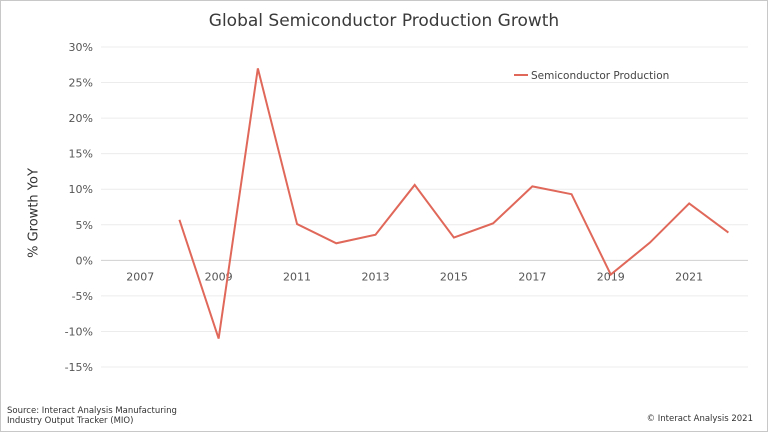 The width and height of the screenshot is (768, 432). I want to click on y-tick-label: 30%, so click(81, 47).